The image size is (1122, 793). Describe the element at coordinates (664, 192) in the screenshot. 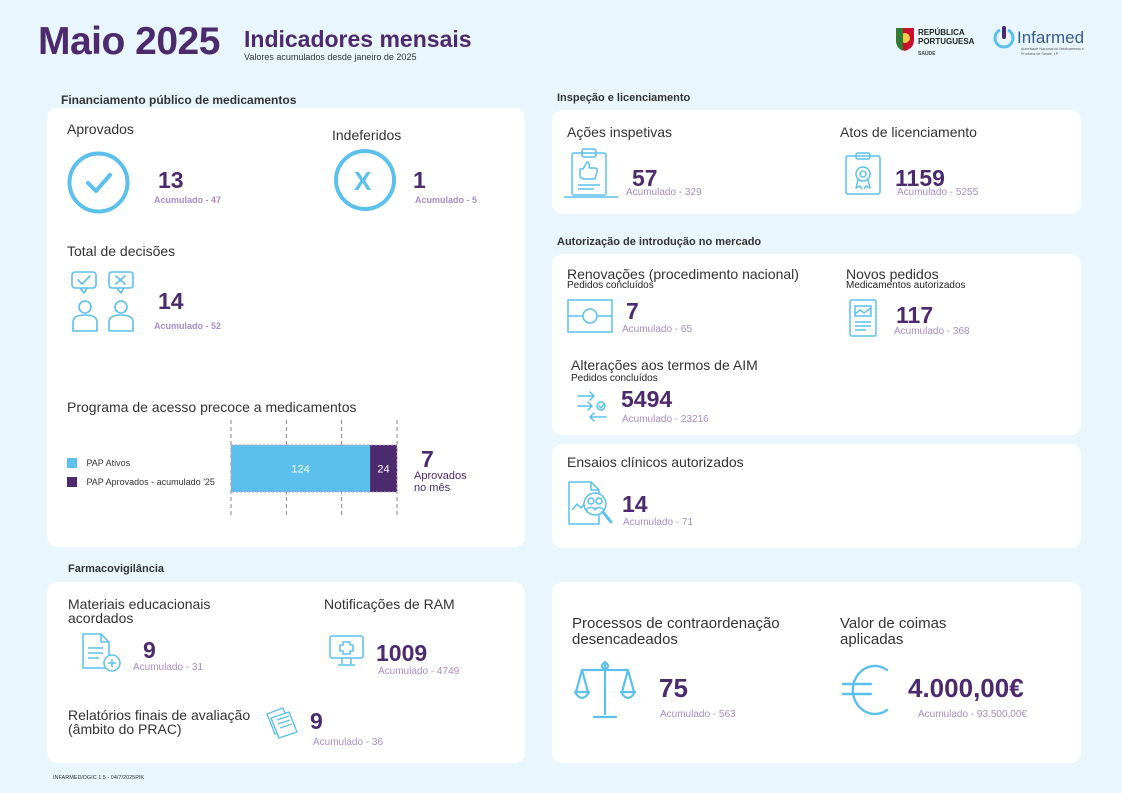

I see `acoes-inspetivas-acumulado: Acumulado - 329` at that location.